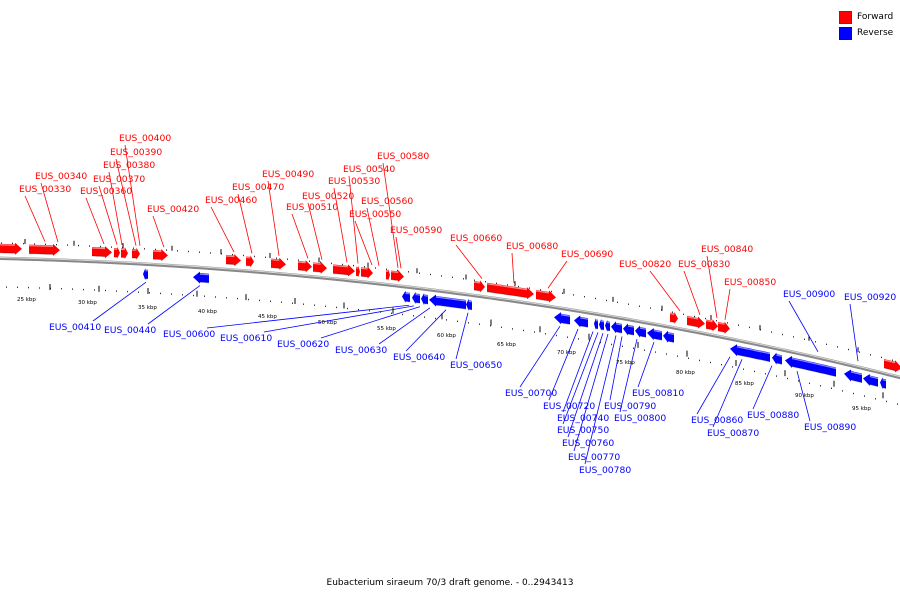 The height and width of the screenshot is (600, 900). I want to click on gene-label: EUS_00790, so click(630, 406).